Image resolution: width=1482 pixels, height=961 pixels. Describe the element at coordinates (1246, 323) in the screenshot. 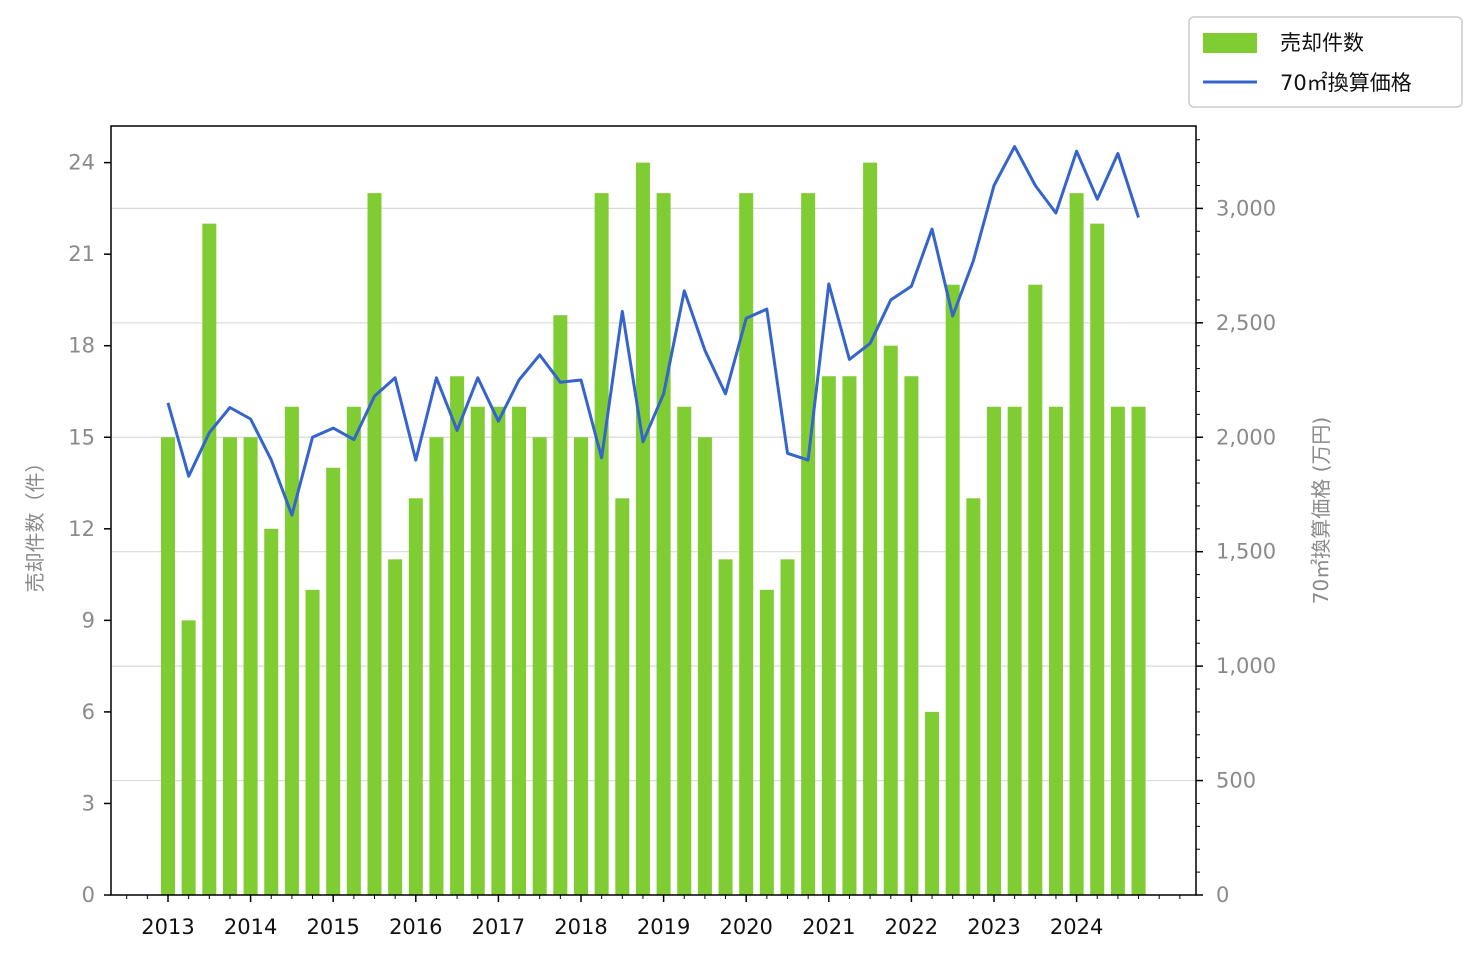

I see `right-tick-label: 2,500` at that location.